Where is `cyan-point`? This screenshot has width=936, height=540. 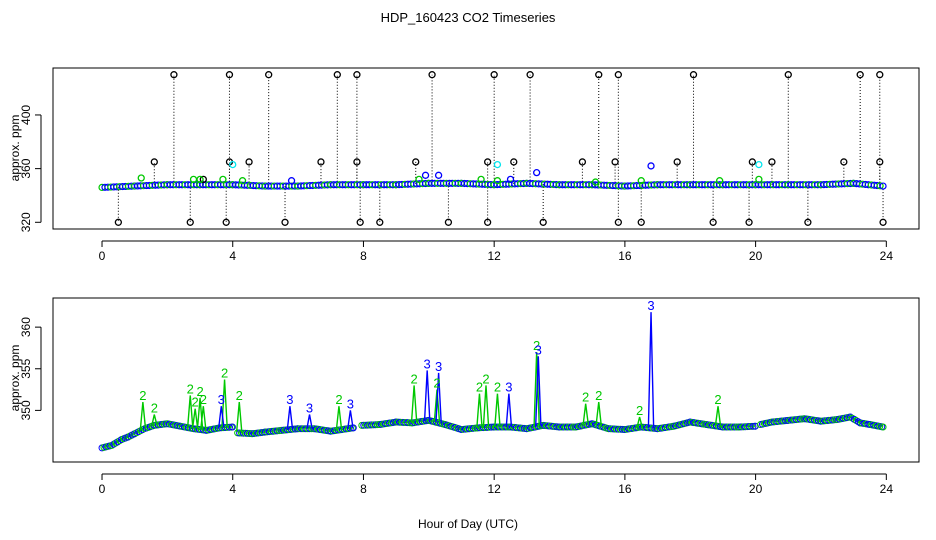 cyan-point is located at coordinates (497, 164).